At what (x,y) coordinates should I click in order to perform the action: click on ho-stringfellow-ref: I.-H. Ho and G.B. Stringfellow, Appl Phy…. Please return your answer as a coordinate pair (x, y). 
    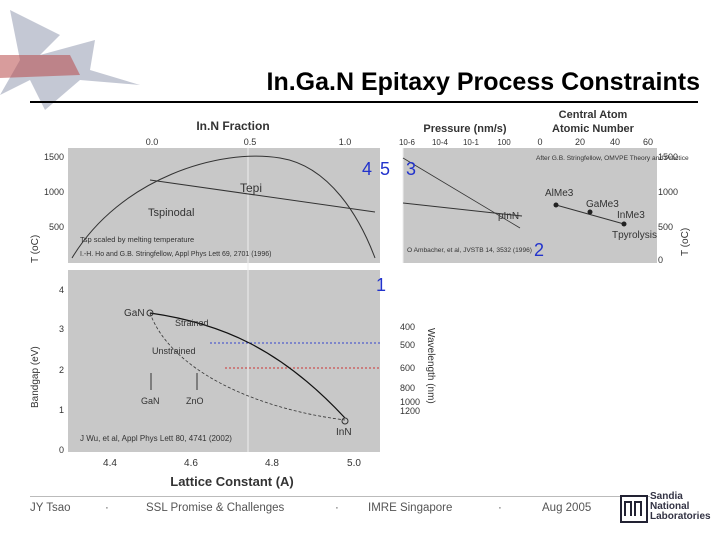
    Looking at the image, I should click on (175, 254).